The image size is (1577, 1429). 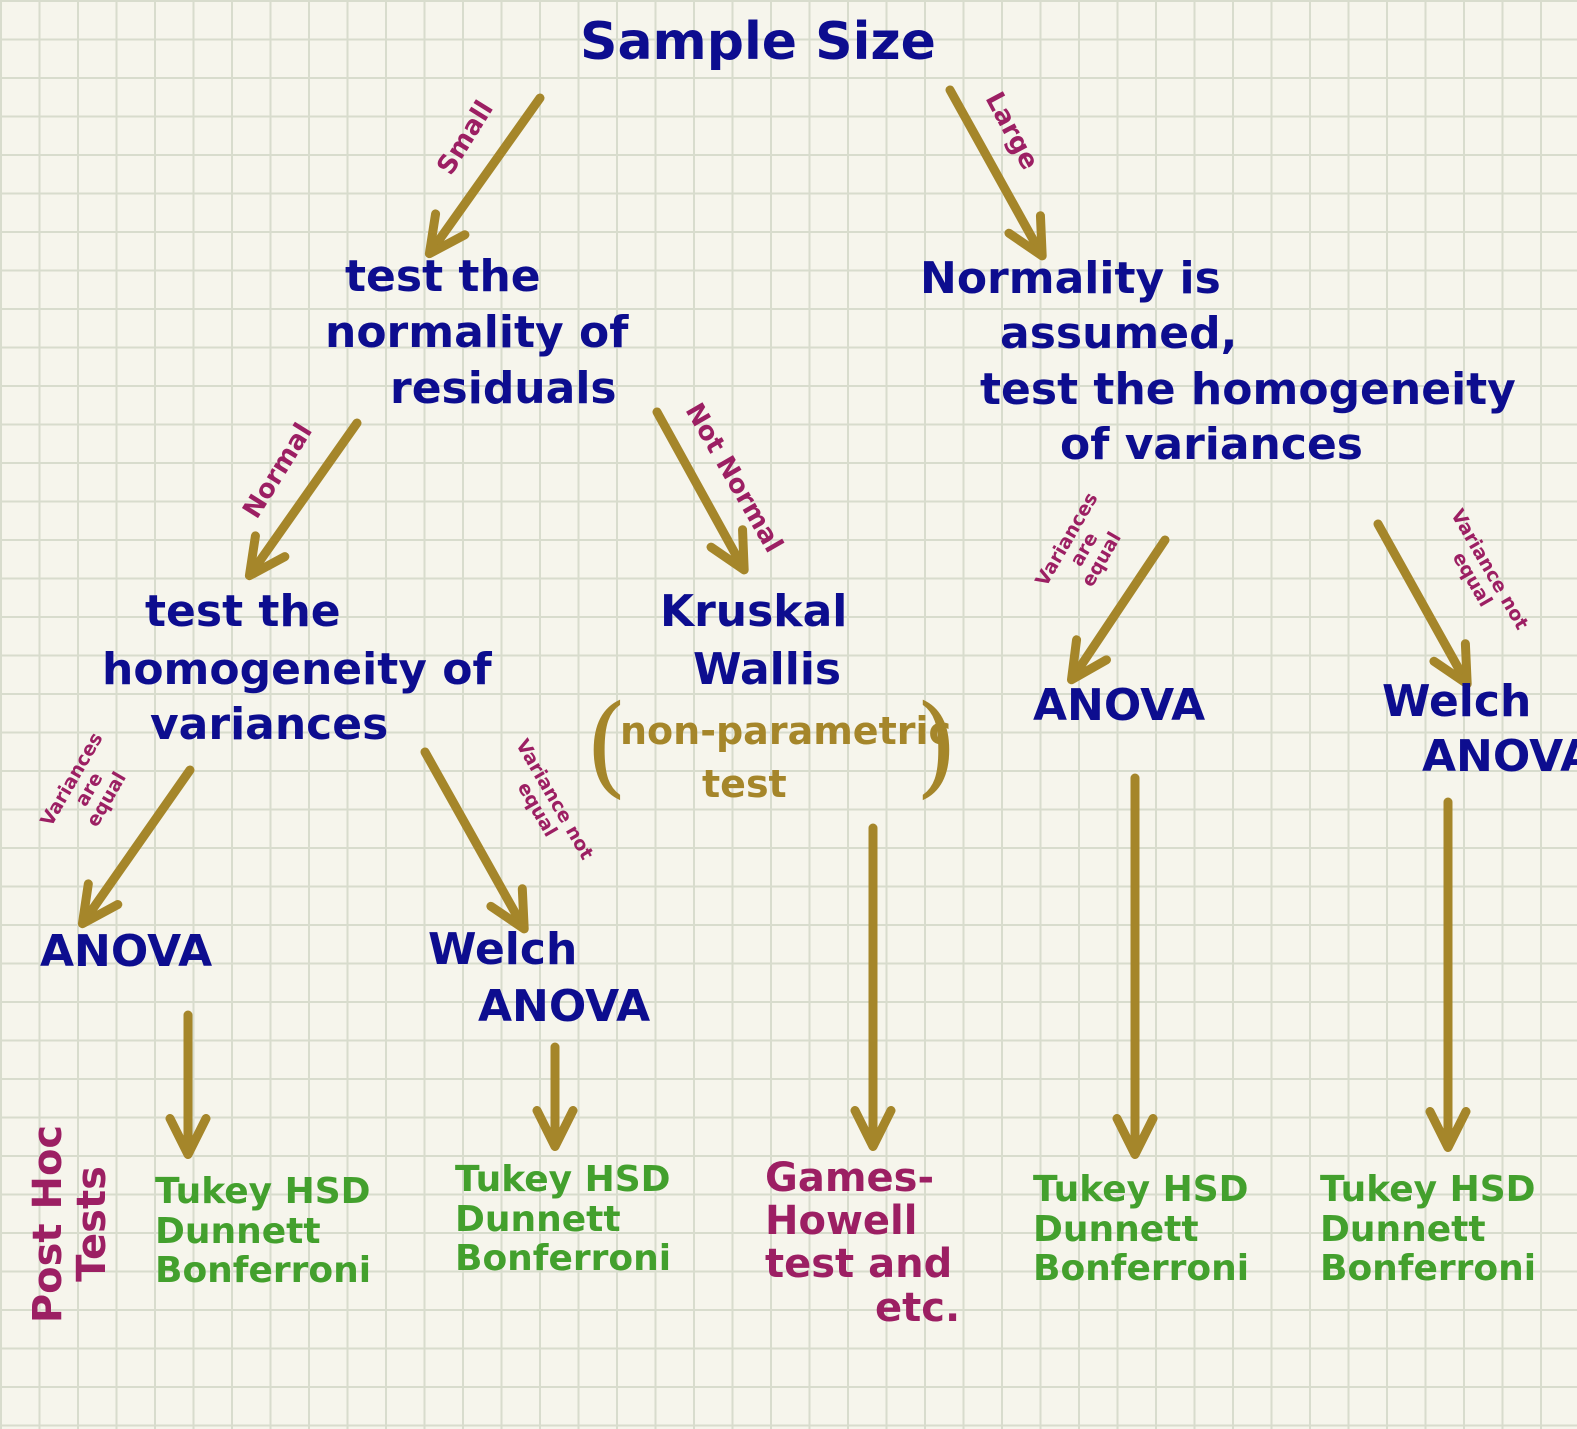 What do you see at coordinates (1118, 610) in the screenshot?
I see `arrow-right-variances-equal` at bounding box center [1118, 610].